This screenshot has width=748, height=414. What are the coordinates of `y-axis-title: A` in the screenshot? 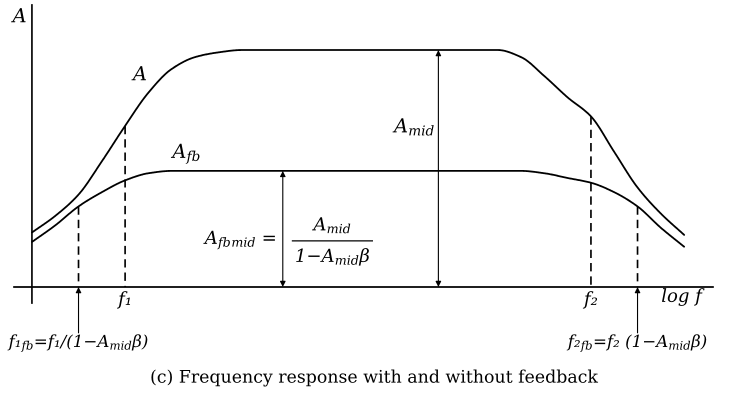 It's located at (18, 15).